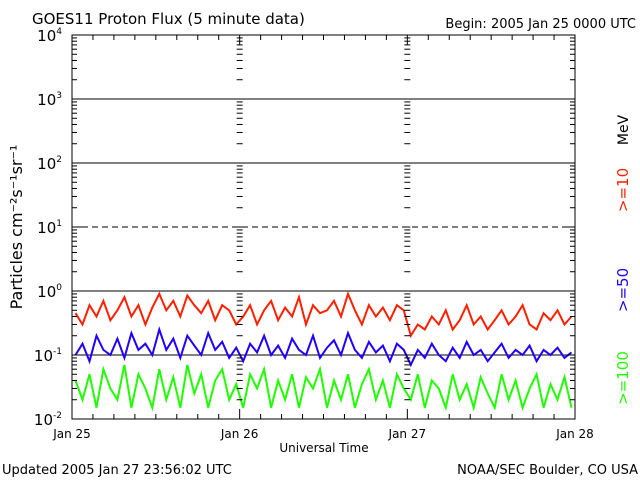  What do you see at coordinates (547, 470) in the screenshot?
I see `data-source: NOAA/SEC Boulder, CO USA` at bounding box center [547, 470].